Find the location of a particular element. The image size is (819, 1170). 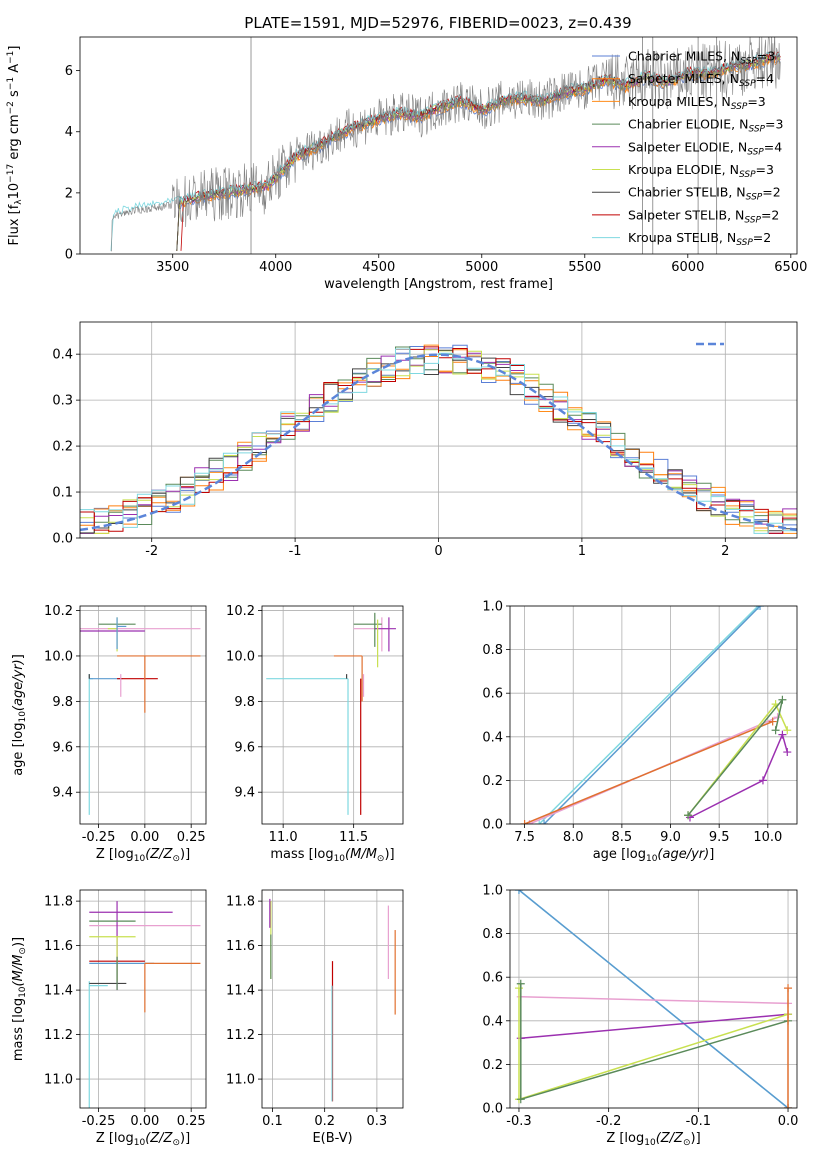

x-tick-label: 4000 is located at coordinates (275, 267).